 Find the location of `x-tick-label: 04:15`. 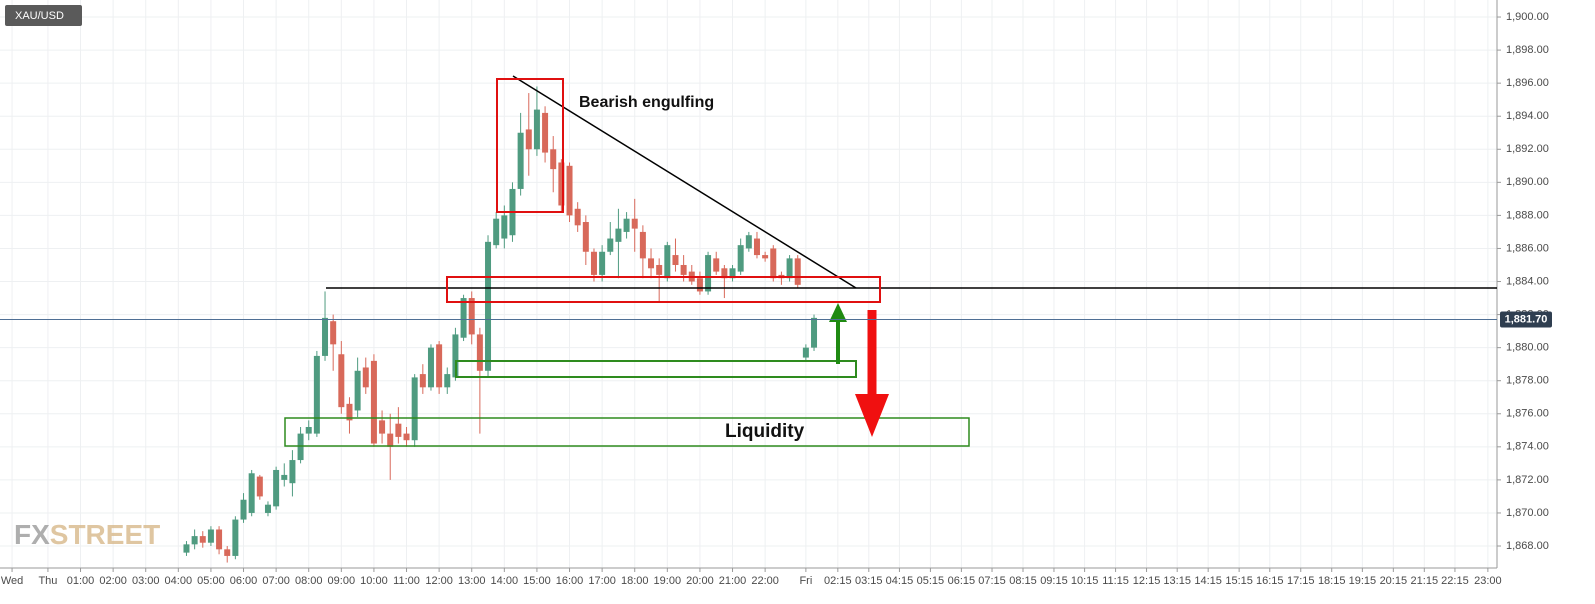

x-tick-label: 04:15 is located at coordinates (900, 581).